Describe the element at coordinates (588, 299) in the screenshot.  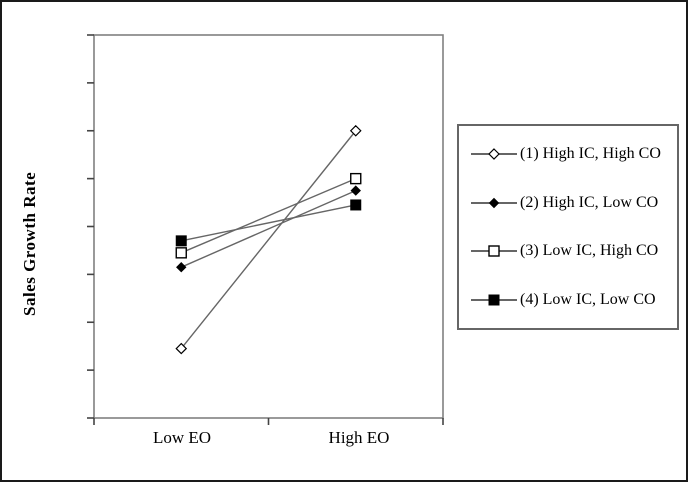
I see `legend-label: (4) Low IC, Low CO` at that location.